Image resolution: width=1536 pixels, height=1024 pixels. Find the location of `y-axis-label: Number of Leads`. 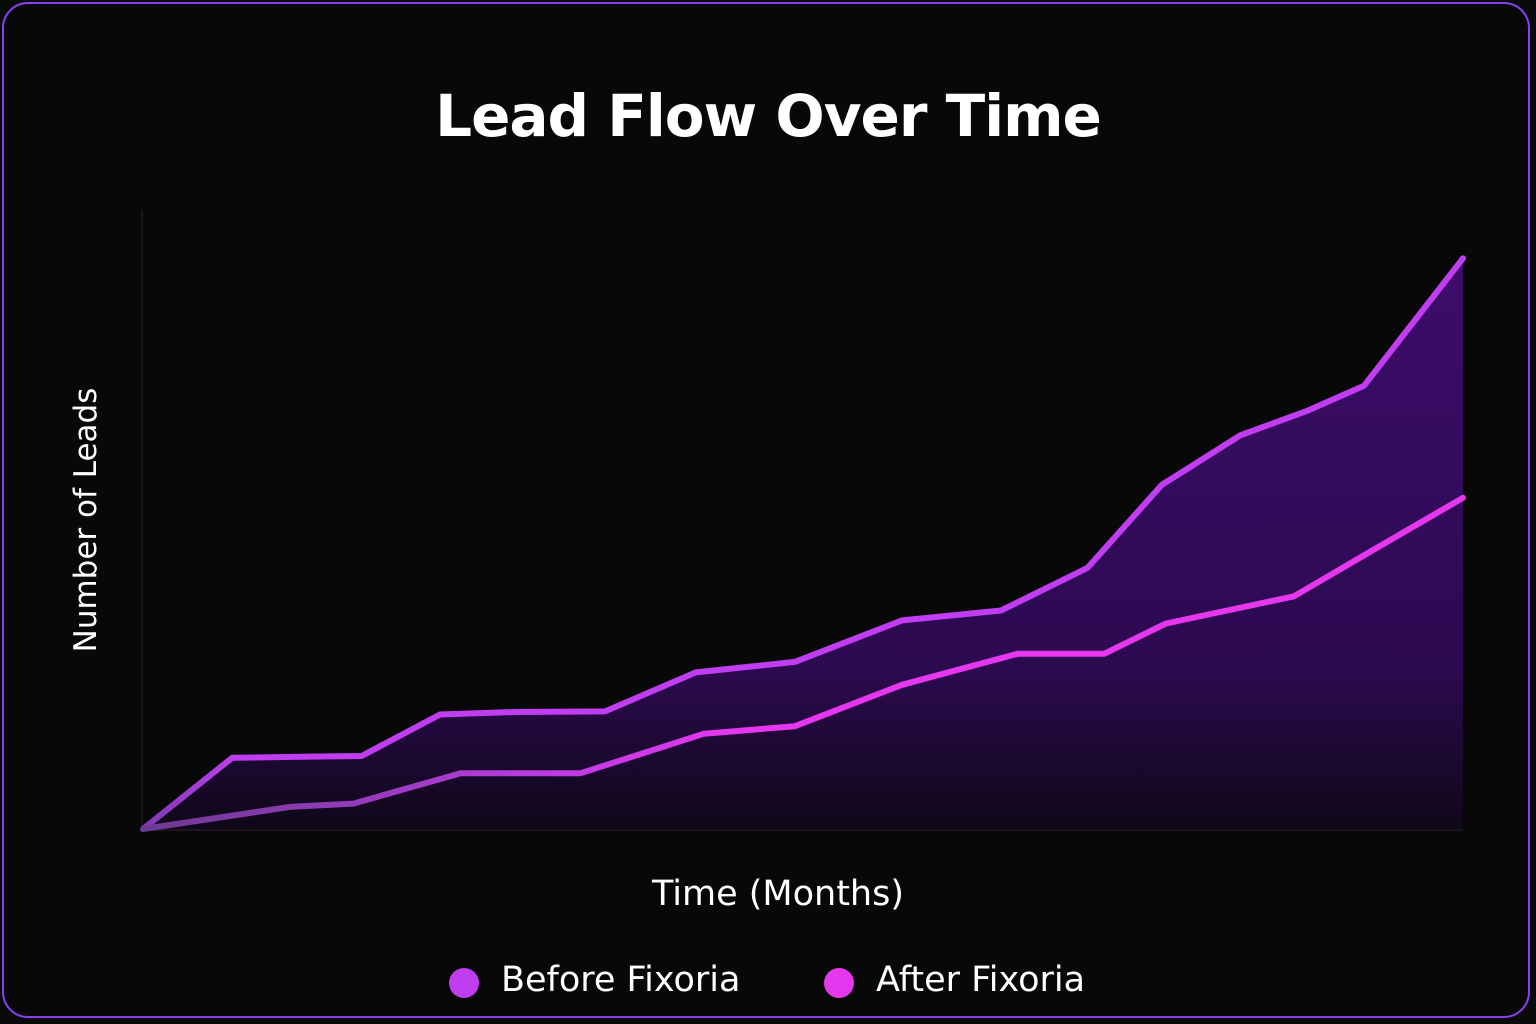

y-axis-label: Number of Leads is located at coordinates (86, 520).